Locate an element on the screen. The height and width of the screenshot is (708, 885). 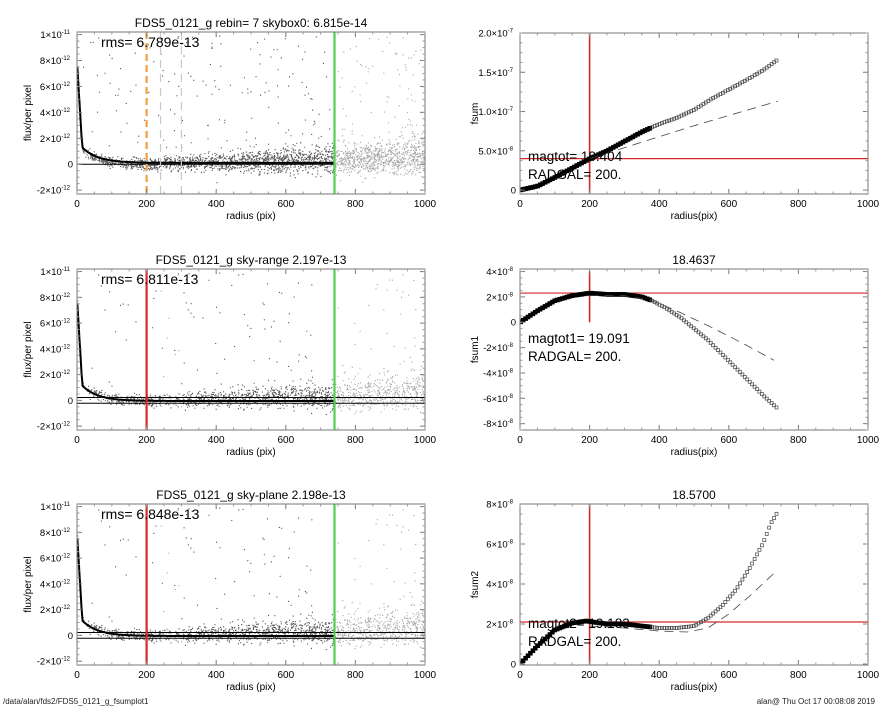
chart-title: FDS5_0121_g sky-plane 2.198e-13 is located at coordinates (251, 495).